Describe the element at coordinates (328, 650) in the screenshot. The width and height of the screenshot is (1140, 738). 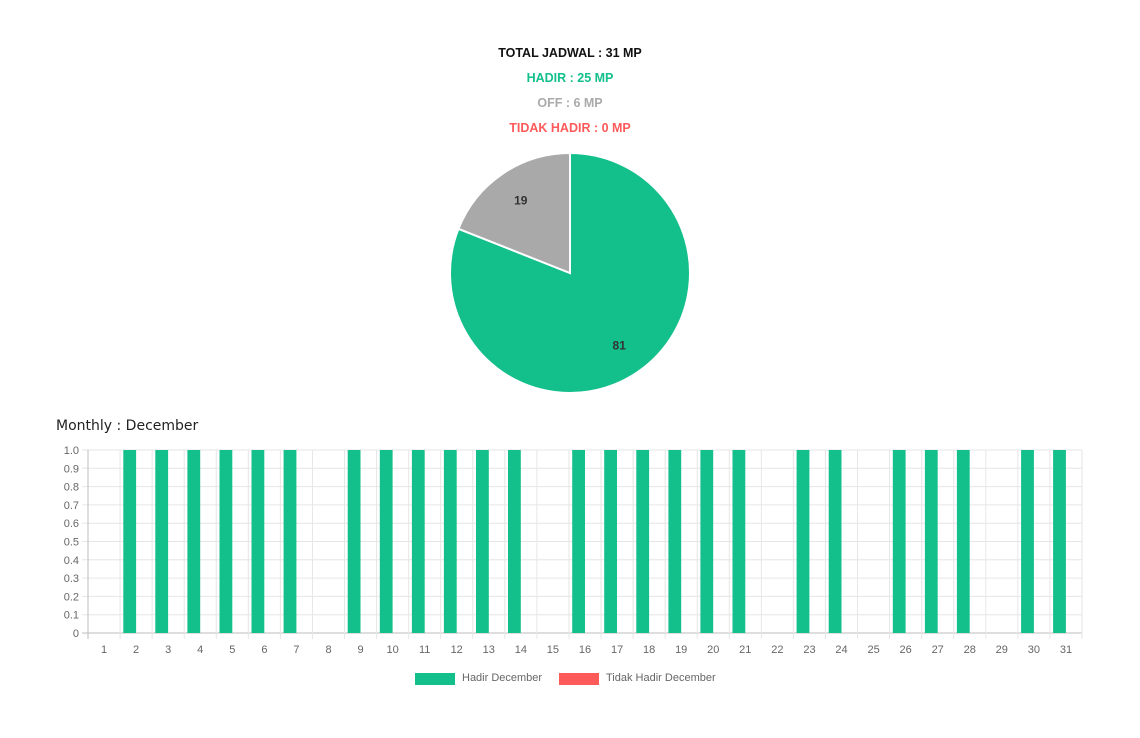
I see `x-tick-label: 8` at that location.